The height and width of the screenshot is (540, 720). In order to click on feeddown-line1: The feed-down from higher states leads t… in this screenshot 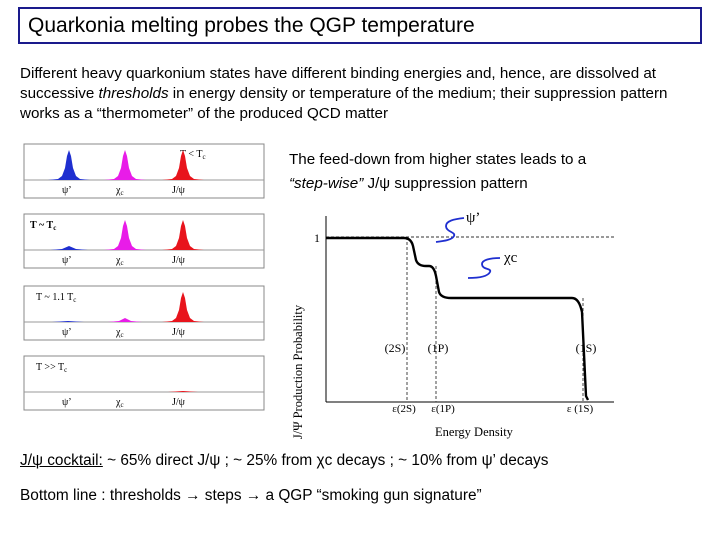, I will do `click(438, 159)`.